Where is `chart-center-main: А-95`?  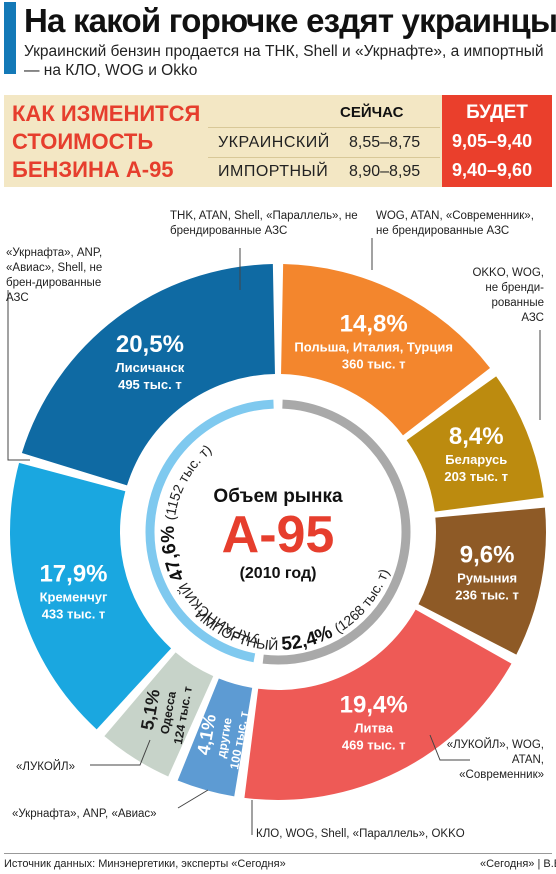 chart-center-main: А-95 is located at coordinates (278, 535).